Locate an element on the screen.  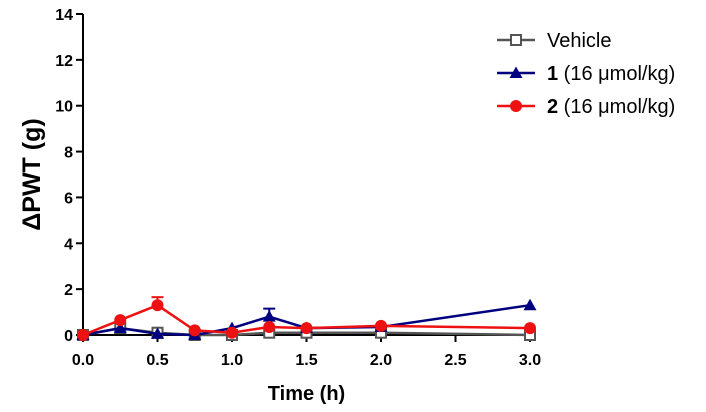
x-tick-label: 0.0 is located at coordinates (83, 360).